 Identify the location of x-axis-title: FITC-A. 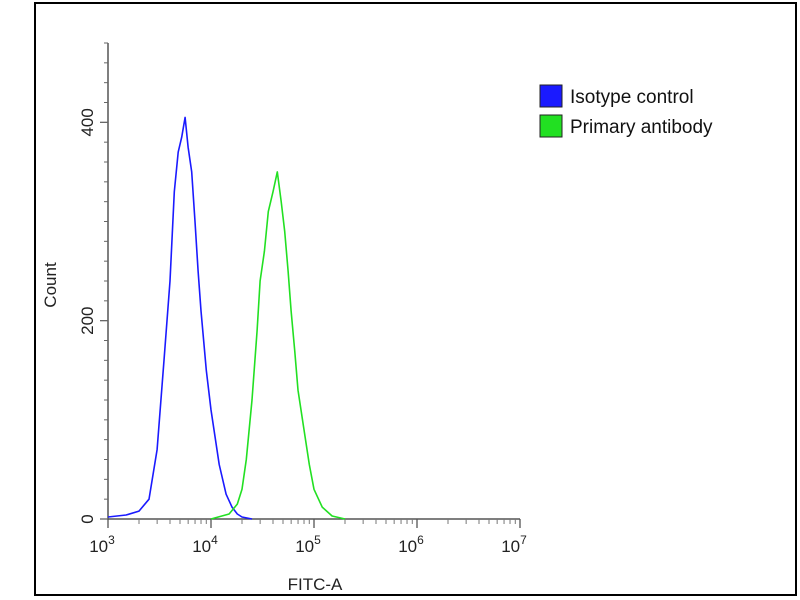
(315, 584).